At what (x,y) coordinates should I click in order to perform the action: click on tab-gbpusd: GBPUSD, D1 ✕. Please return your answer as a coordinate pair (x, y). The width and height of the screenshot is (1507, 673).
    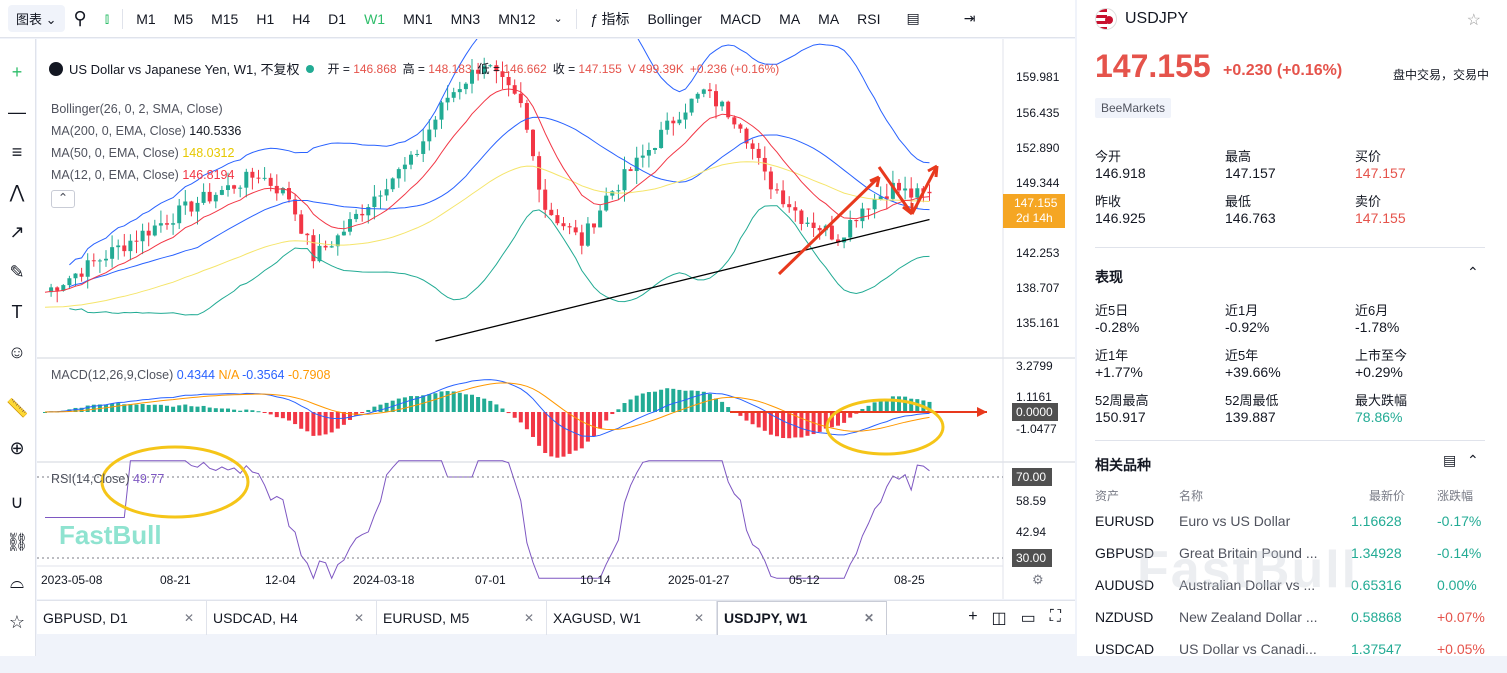
    Looking at the image, I should click on (122, 617).